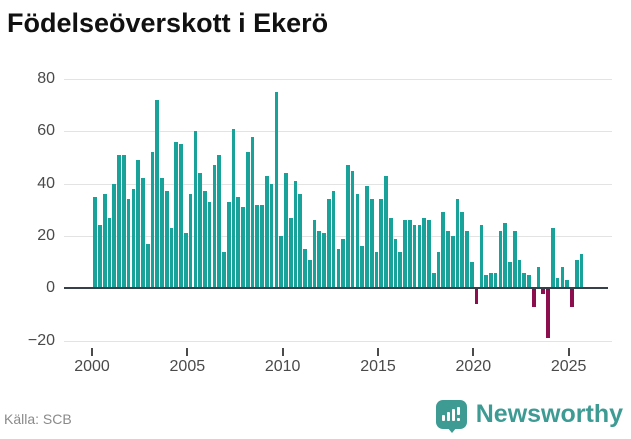  I want to click on bar-2005Q1, so click(190, 241).